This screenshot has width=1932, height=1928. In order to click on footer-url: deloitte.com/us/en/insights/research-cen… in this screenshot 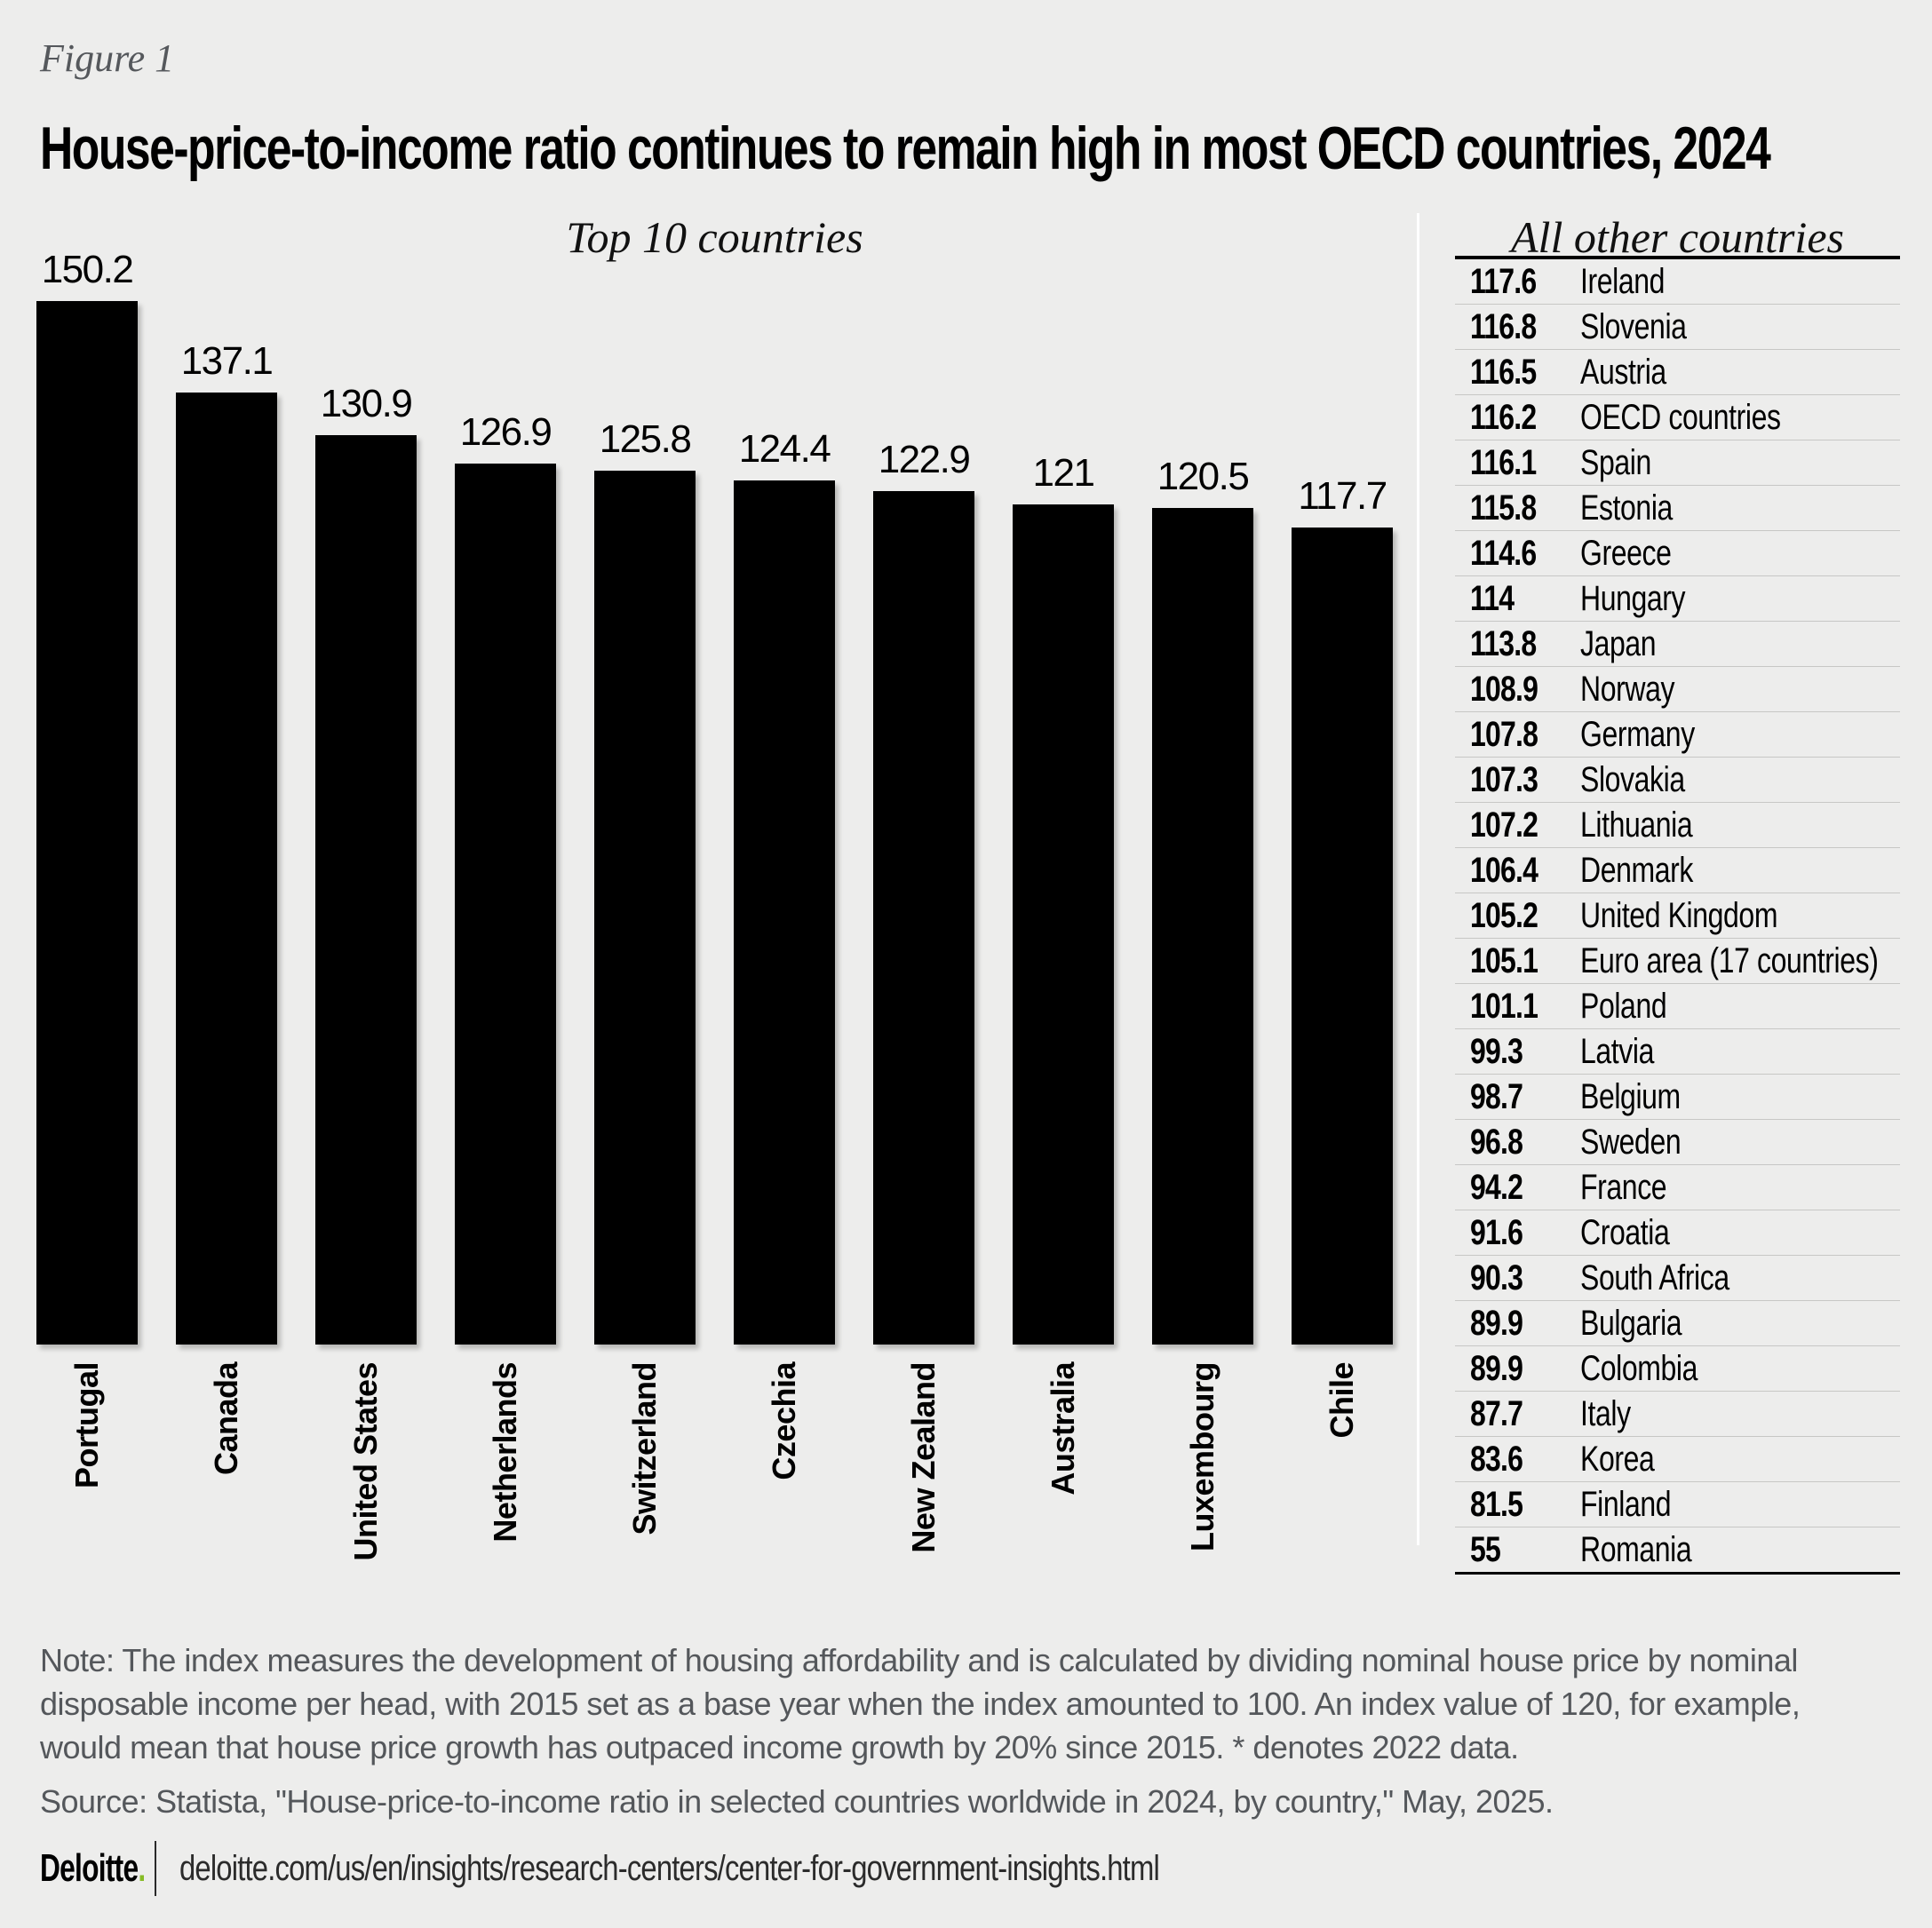, I will do `click(669, 1868)`.